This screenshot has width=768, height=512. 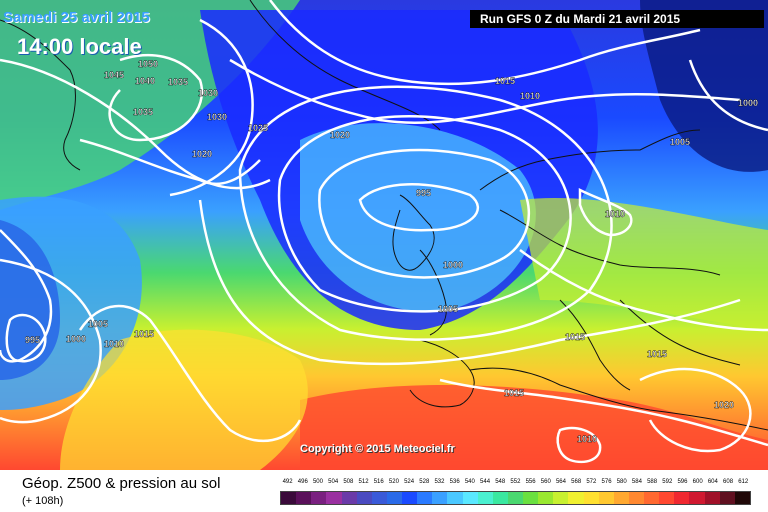 What do you see at coordinates (121, 483) in the screenshot?
I see `map-title: Géop. Z500 & pression au sol` at bounding box center [121, 483].